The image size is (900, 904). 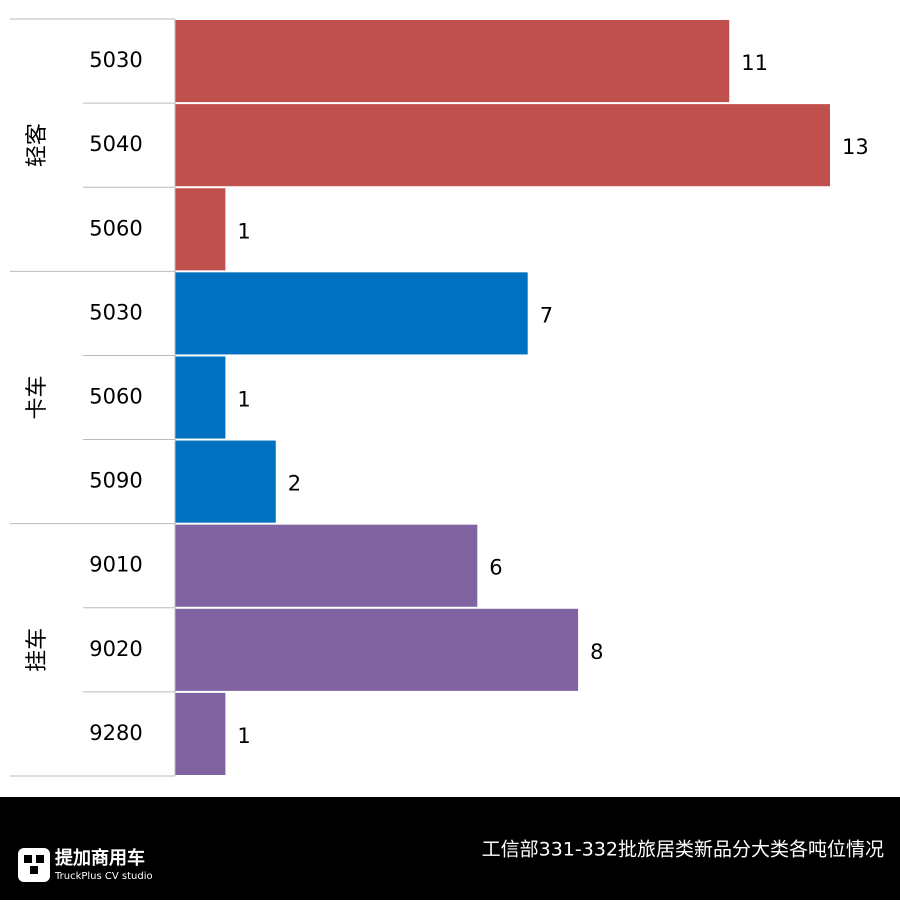 I want to click on brand: 提加商用车, so click(x=100, y=858).